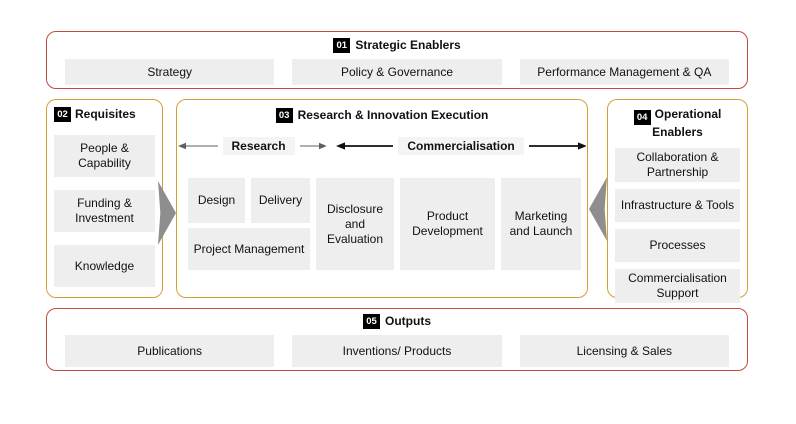 This screenshot has width=796, height=424. What do you see at coordinates (216, 200) in the screenshot?
I see `item-box-design: Design` at bounding box center [216, 200].